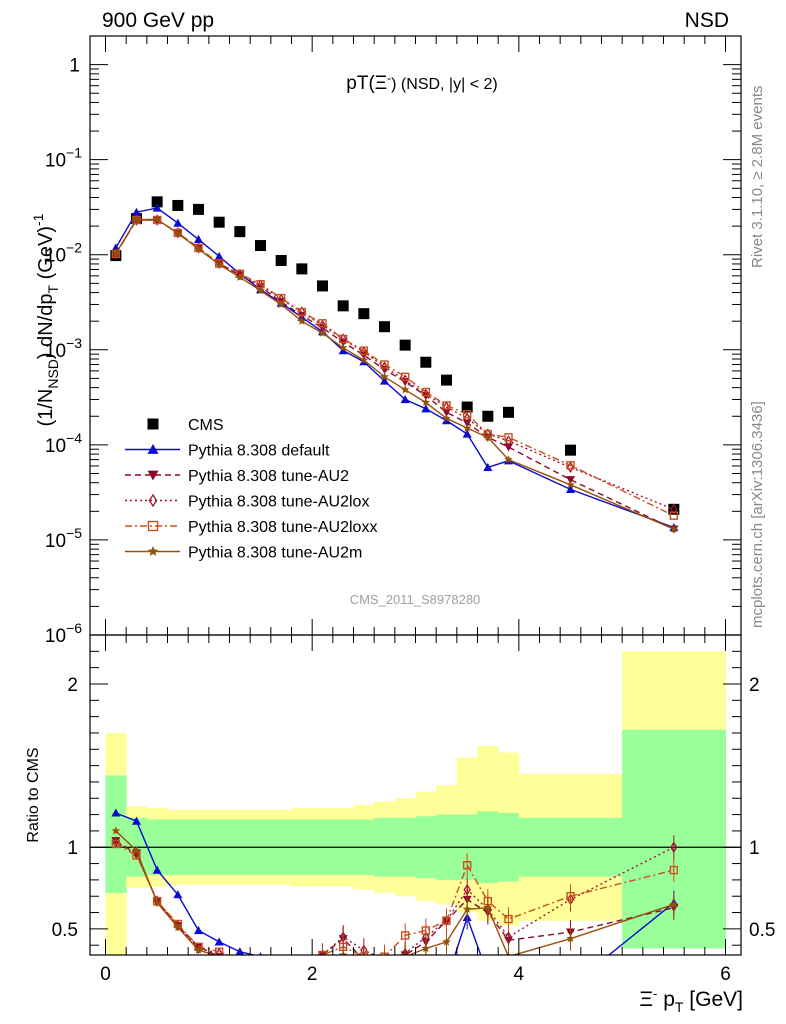 The height and width of the screenshot is (1024, 786). Describe the element at coordinates (691, 1000) in the screenshot. I see `ratio-xlabel: Ξ- pT [GeV]` at that location.